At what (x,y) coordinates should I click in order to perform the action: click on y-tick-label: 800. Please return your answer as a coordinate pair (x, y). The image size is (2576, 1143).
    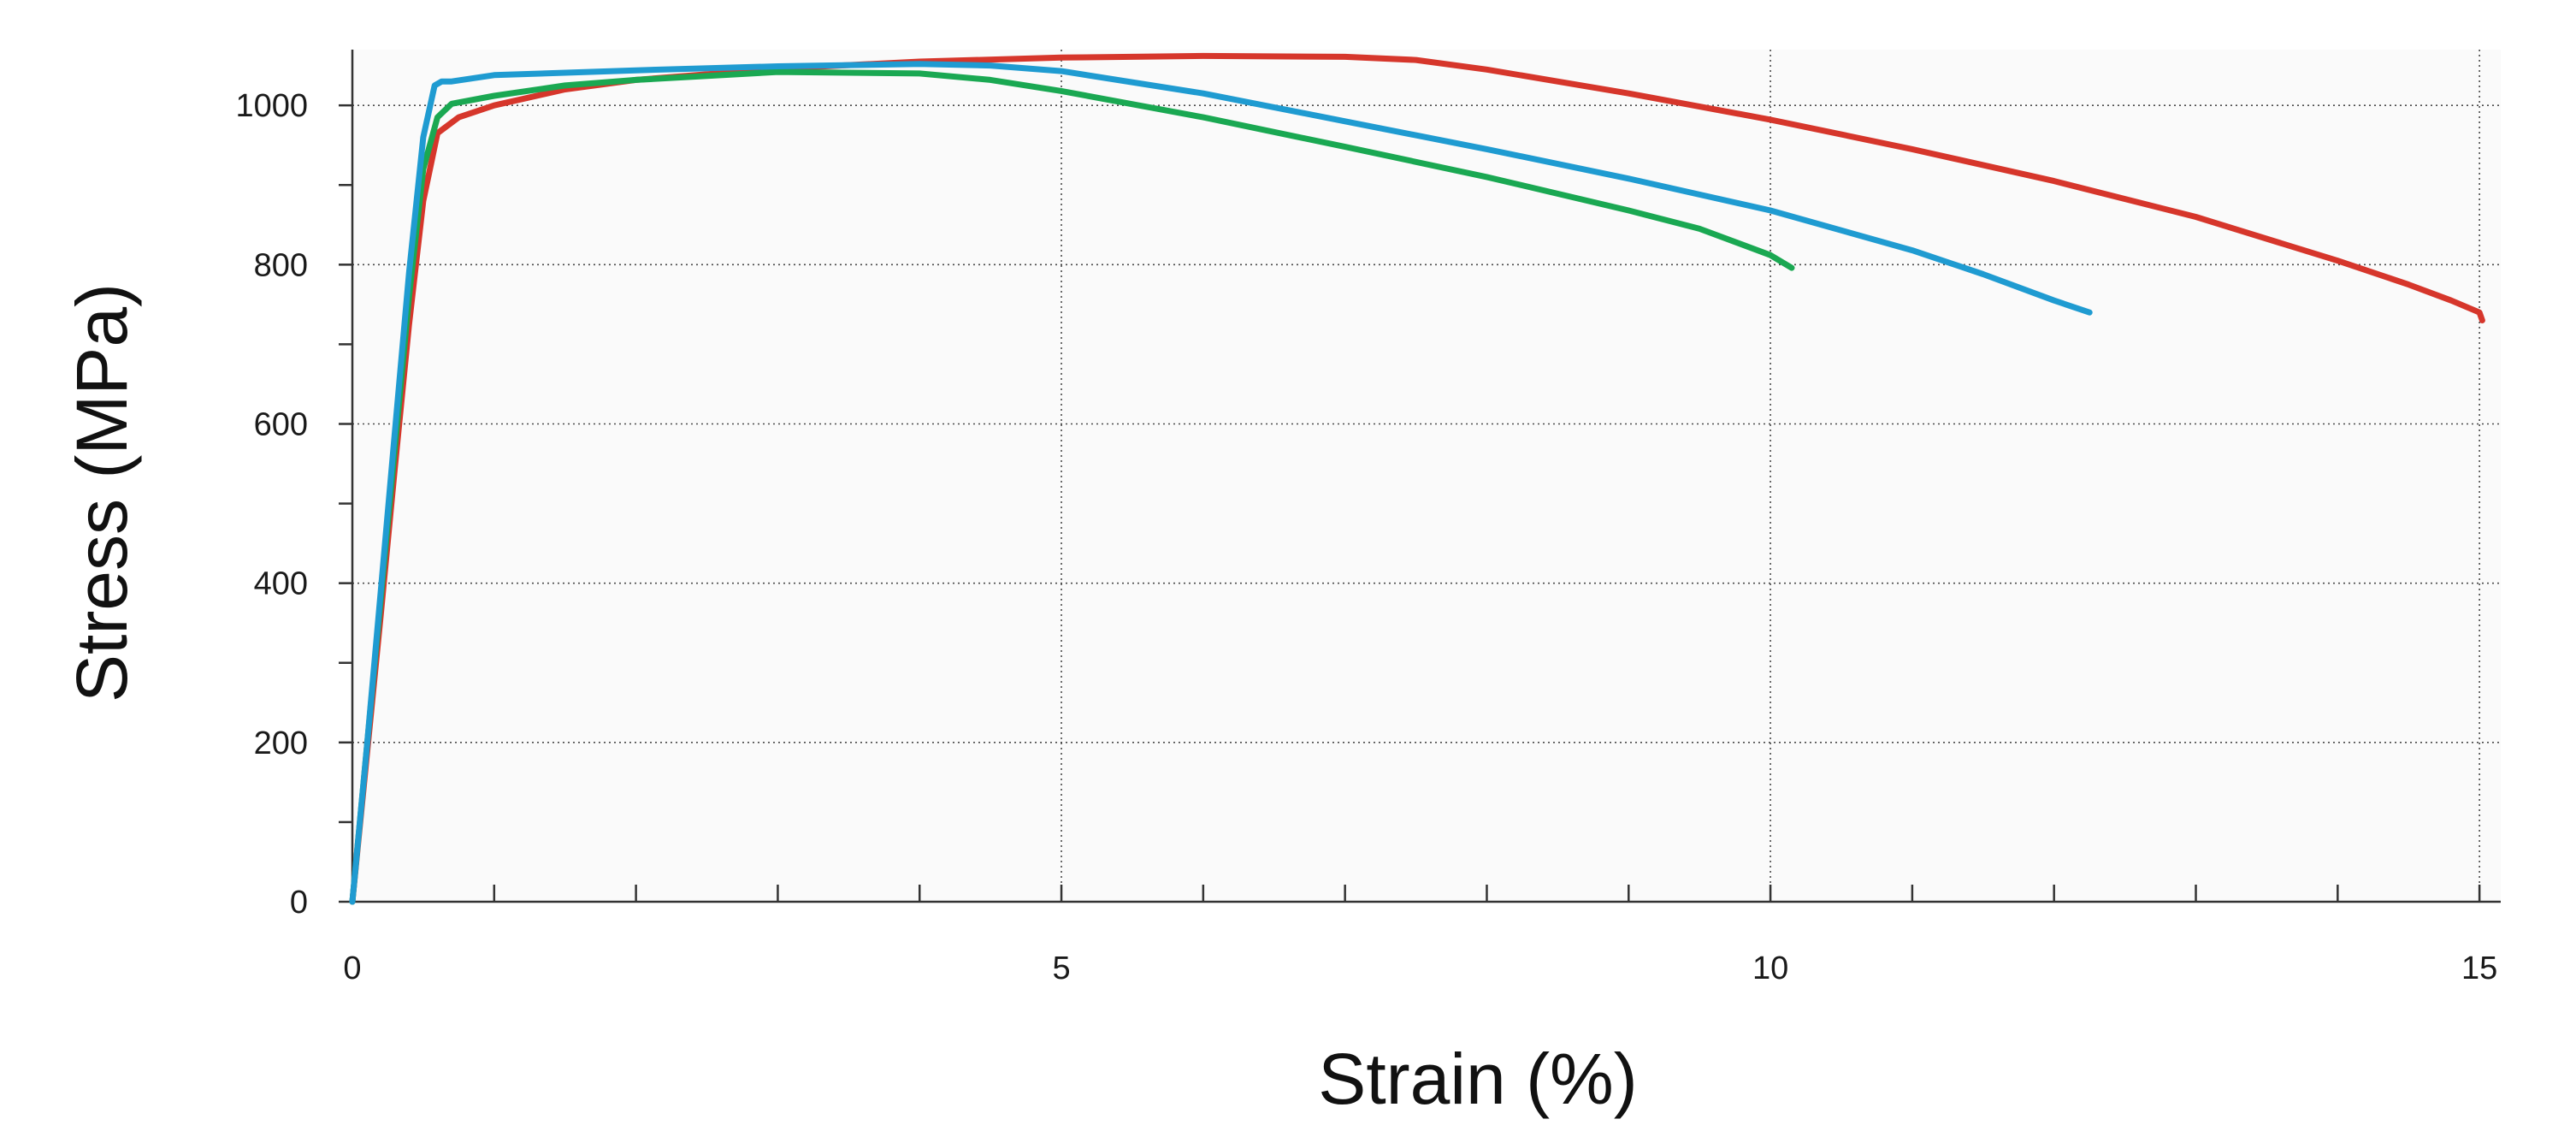
    Looking at the image, I should click on (281, 265).